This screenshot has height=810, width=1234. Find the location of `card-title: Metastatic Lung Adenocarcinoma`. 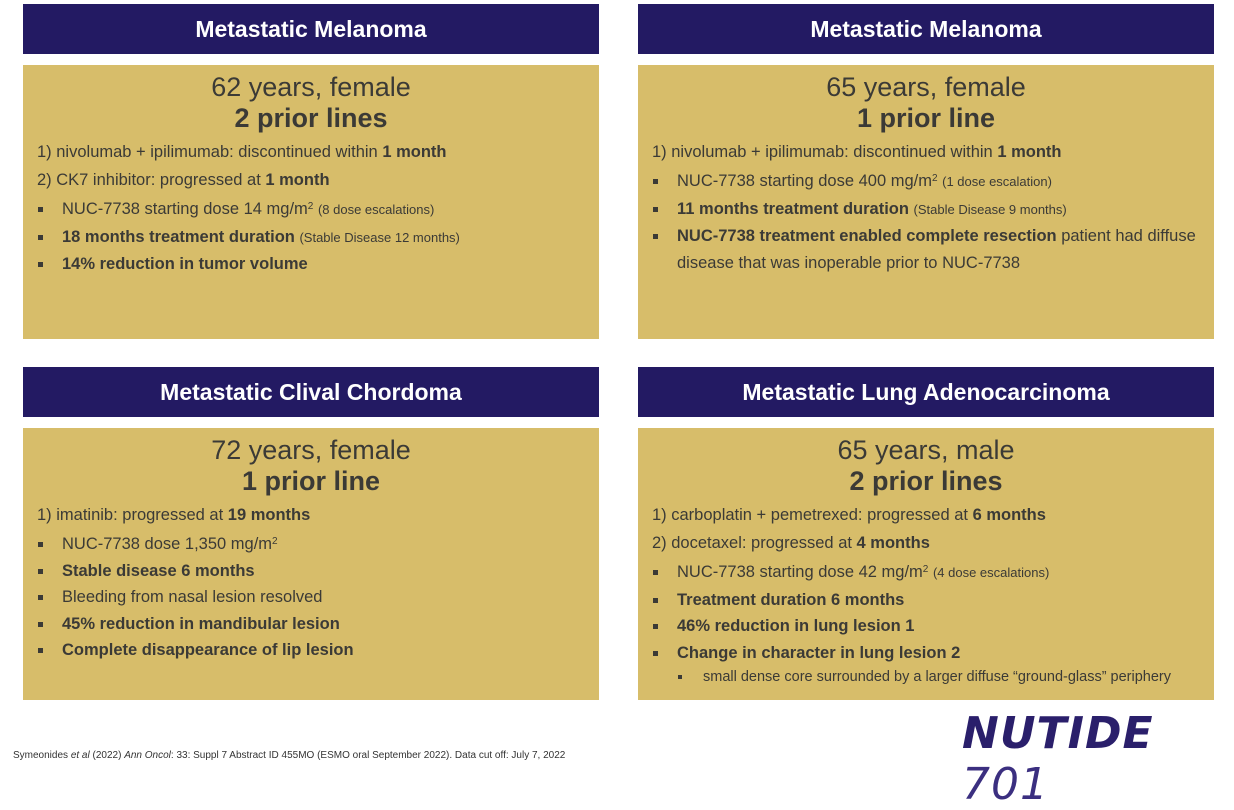

card-title: Metastatic Lung Adenocarcinoma is located at coordinates (926, 392).